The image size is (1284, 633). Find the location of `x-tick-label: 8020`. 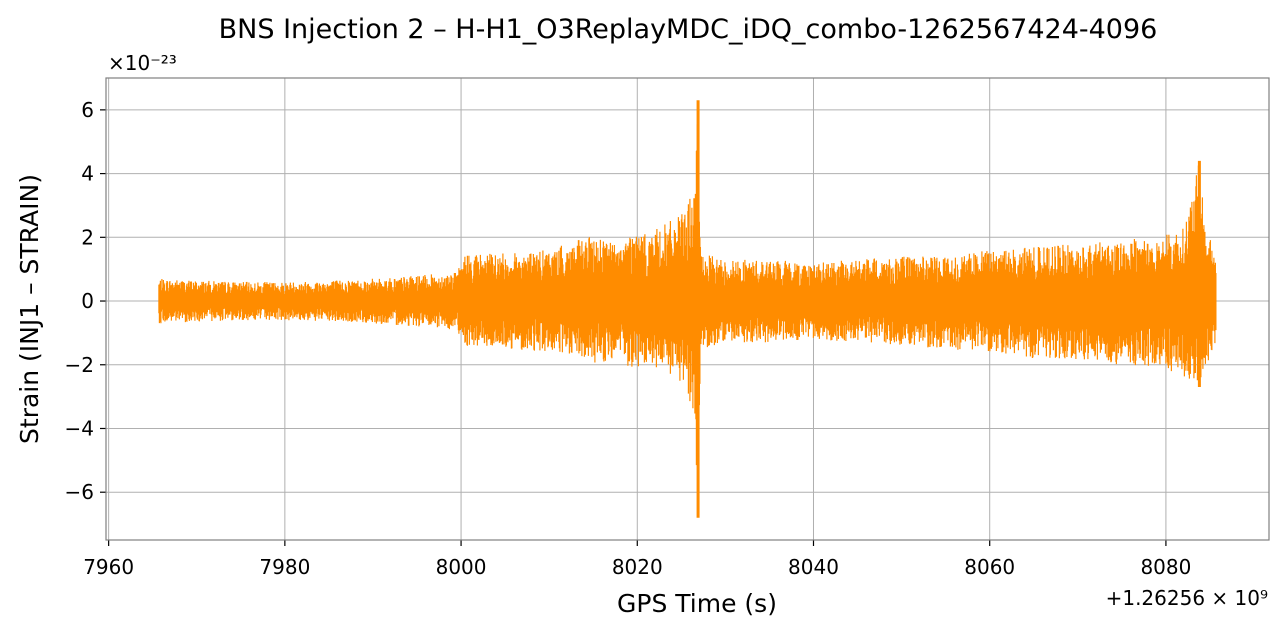

x-tick-label: 8020 is located at coordinates (637, 567).